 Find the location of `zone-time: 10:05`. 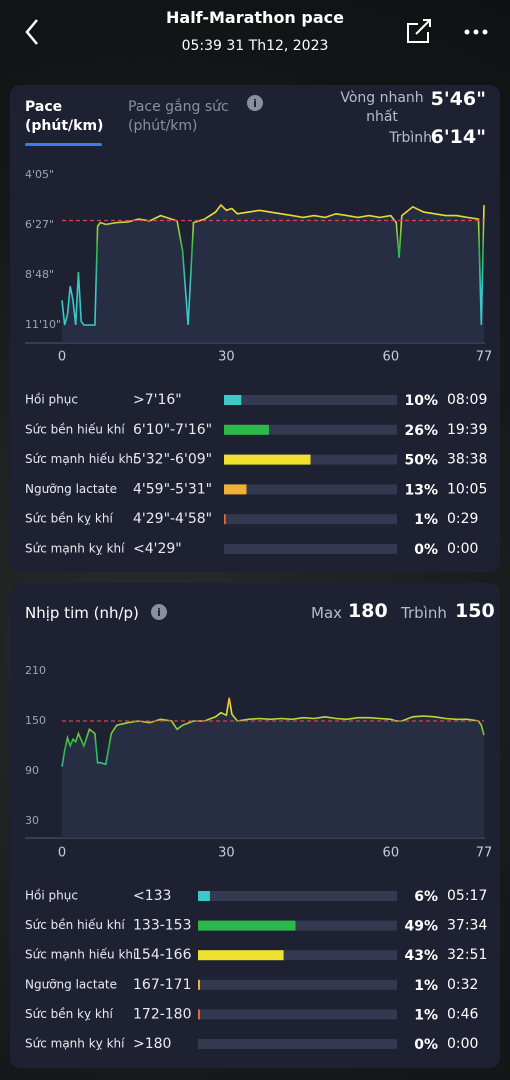

zone-time: 10:05 is located at coordinates (467, 489).